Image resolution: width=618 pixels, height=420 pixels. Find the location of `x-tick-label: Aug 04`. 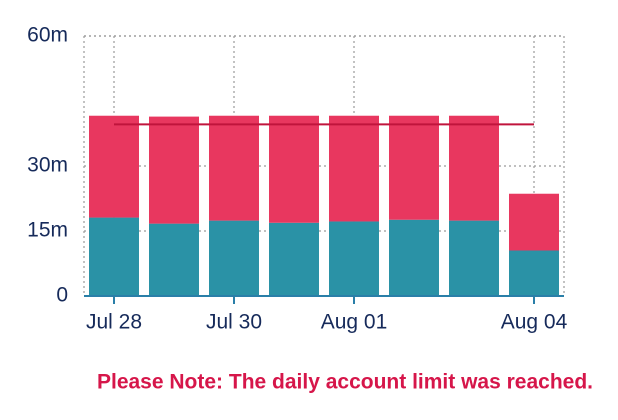

x-tick-label: Aug 04 is located at coordinates (534, 322).